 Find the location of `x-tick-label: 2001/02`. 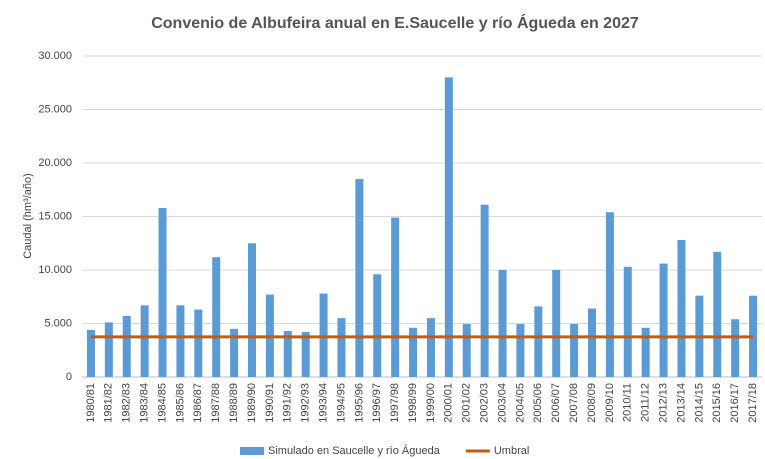

x-tick-label: 2001/02 is located at coordinates (467, 403).